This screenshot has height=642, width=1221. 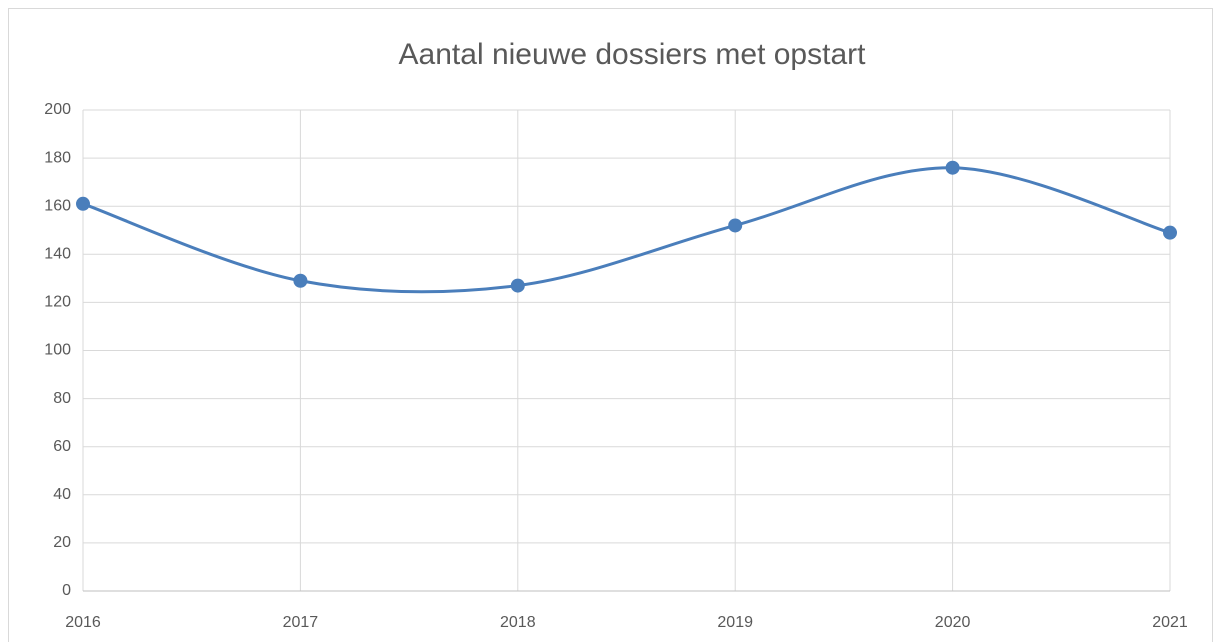 What do you see at coordinates (62, 494) in the screenshot?
I see `y-tick-label: 40` at bounding box center [62, 494].